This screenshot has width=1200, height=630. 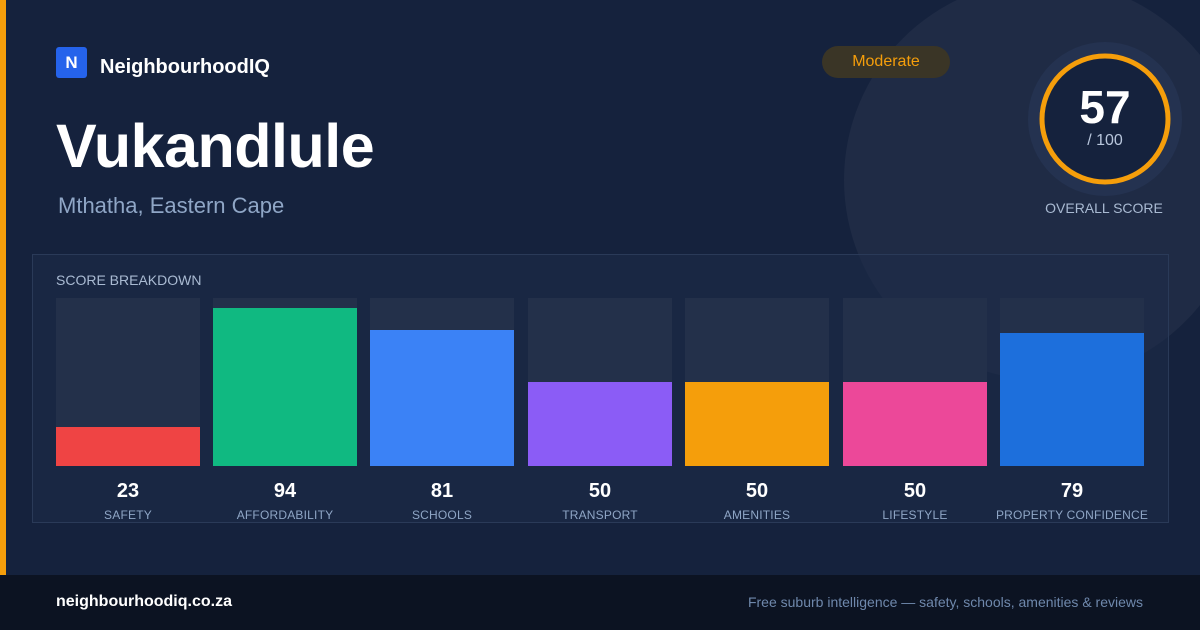 What do you see at coordinates (442, 491) in the screenshot?
I see `bar-value: 81` at bounding box center [442, 491].